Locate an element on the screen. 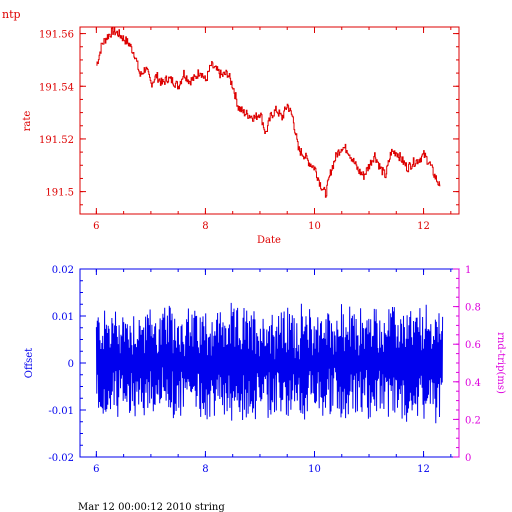  corner-label: ntp is located at coordinates (11, 14).